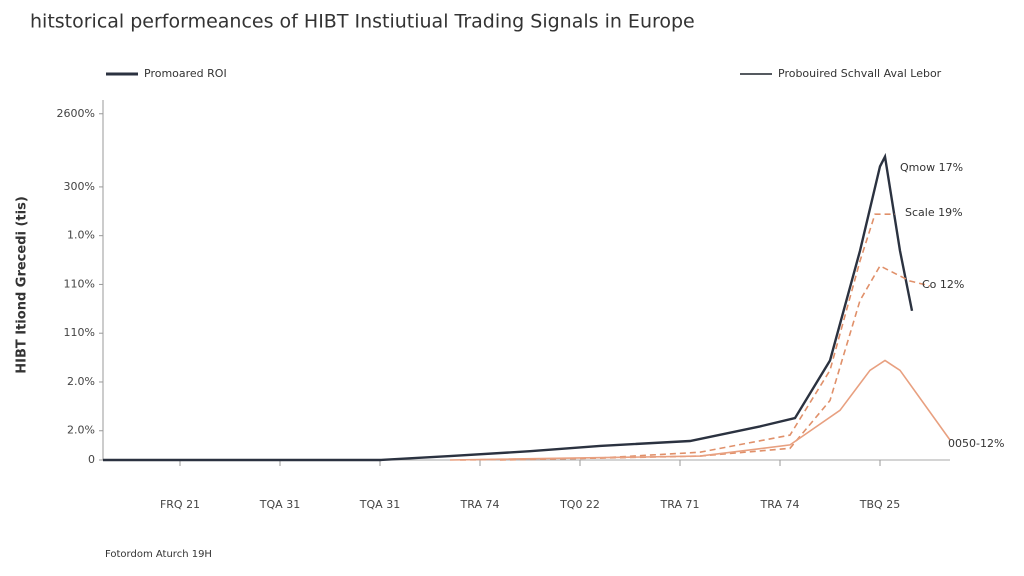 This screenshot has width=1024, height=576. I want to click on y-tick-label: 2600%, so click(76, 113).